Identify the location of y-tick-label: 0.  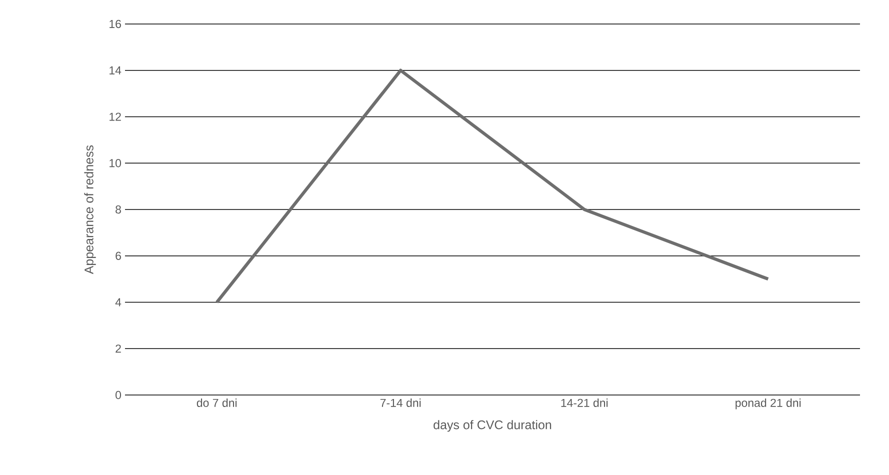
(119, 395).